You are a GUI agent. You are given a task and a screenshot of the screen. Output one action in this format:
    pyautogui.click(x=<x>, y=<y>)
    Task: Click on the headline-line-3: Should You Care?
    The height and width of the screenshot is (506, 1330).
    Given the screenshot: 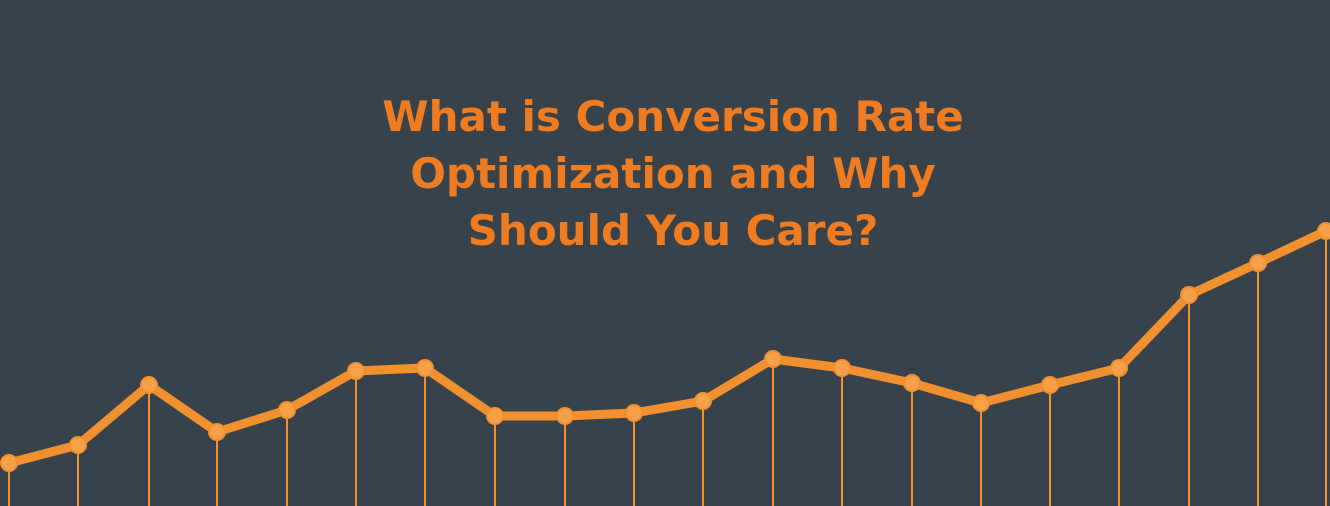 What is the action you would take?
    pyautogui.click(x=673, y=230)
    